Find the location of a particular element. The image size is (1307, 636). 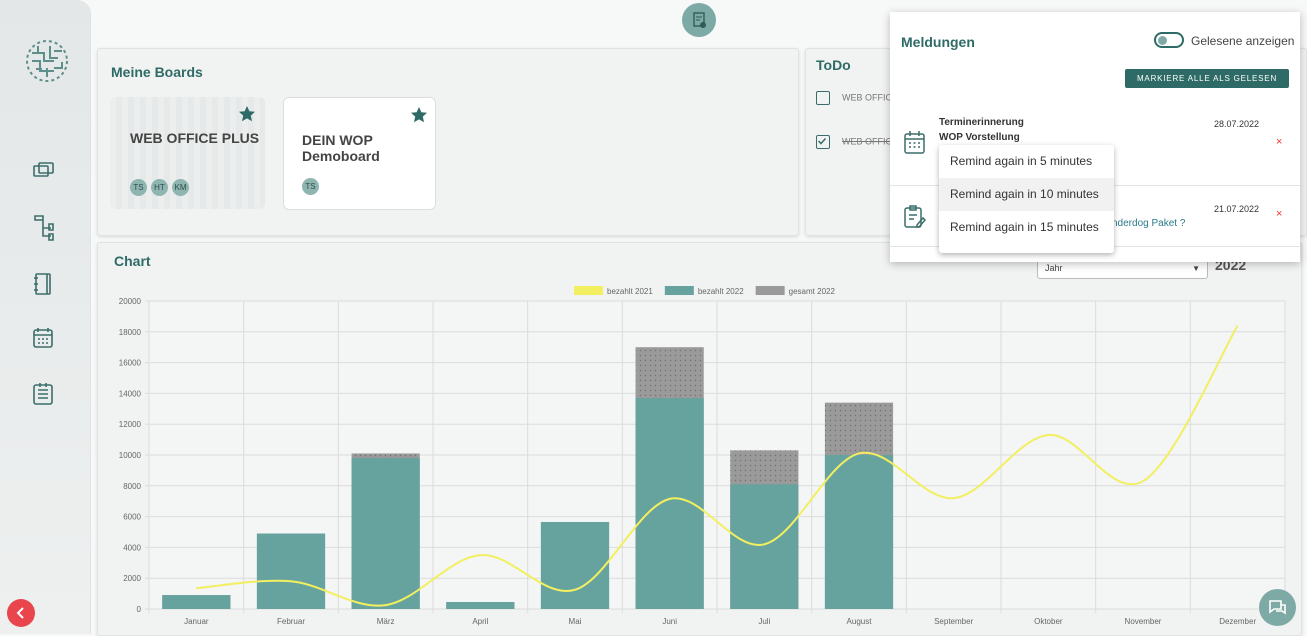

menu-item: Remind again in 15 minutes is located at coordinates (1024, 227).